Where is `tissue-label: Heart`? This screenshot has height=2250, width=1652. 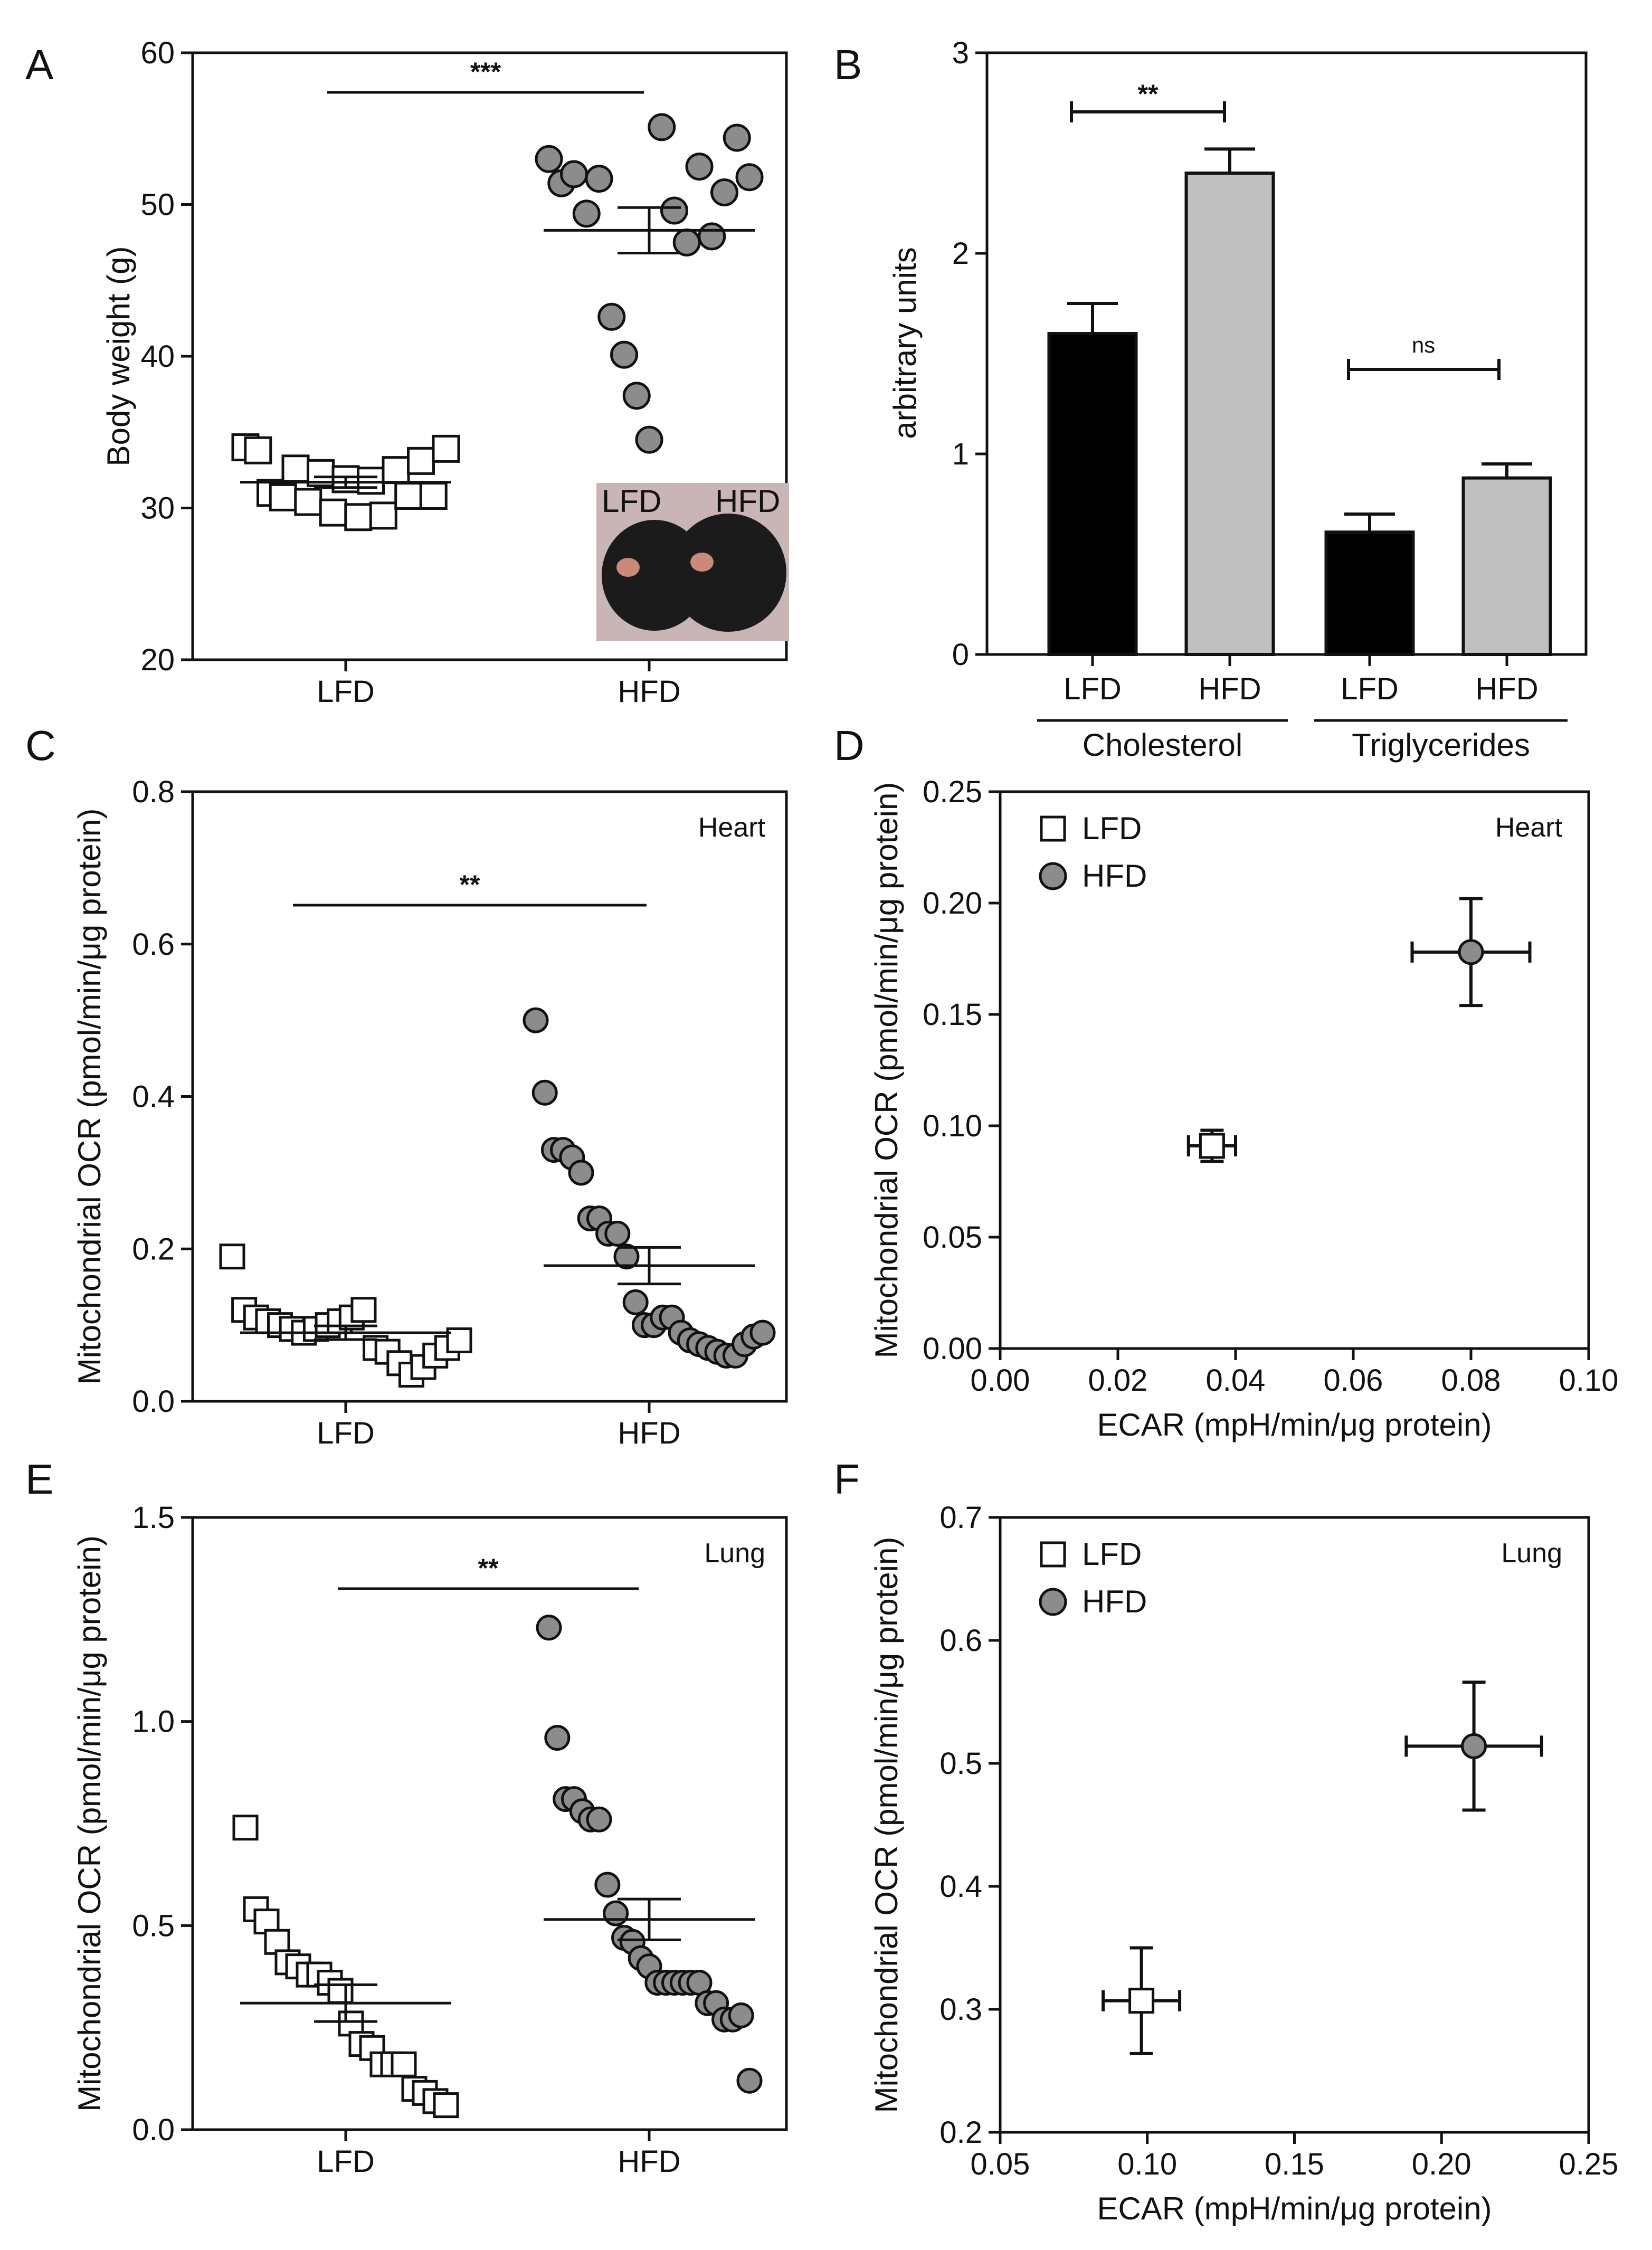
tissue-label: Heart is located at coordinates (1529, 827).